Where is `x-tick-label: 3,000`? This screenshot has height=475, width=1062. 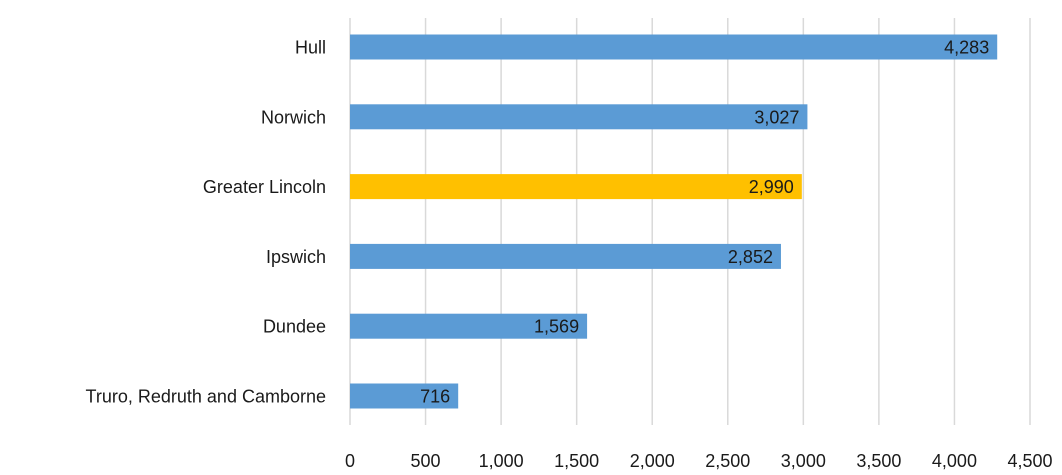
x-tick-label: 3,000 is located at coordinates (803, 461).